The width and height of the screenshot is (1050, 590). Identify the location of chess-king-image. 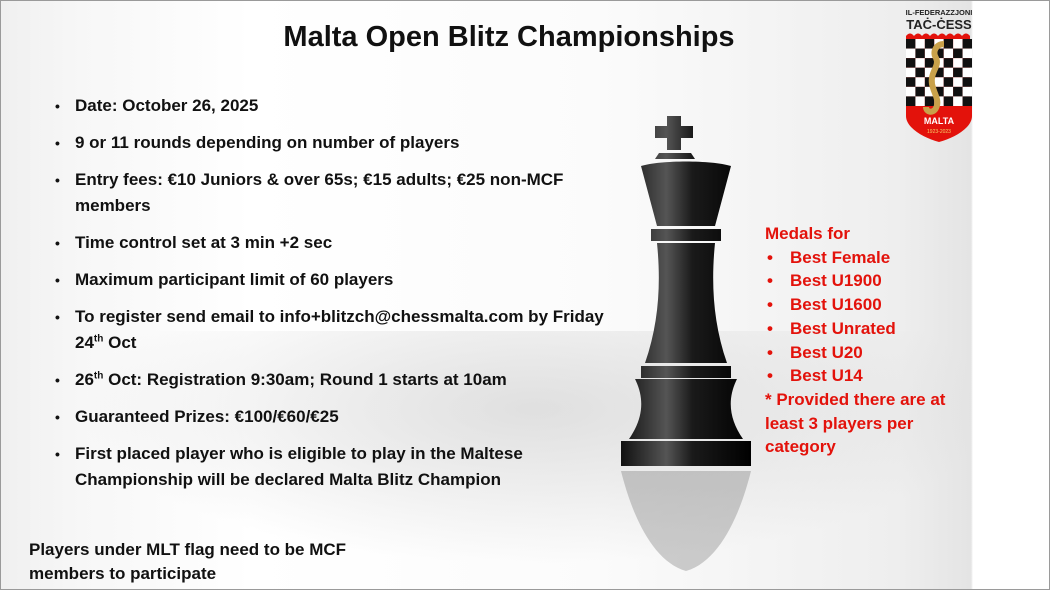
(686, 343).